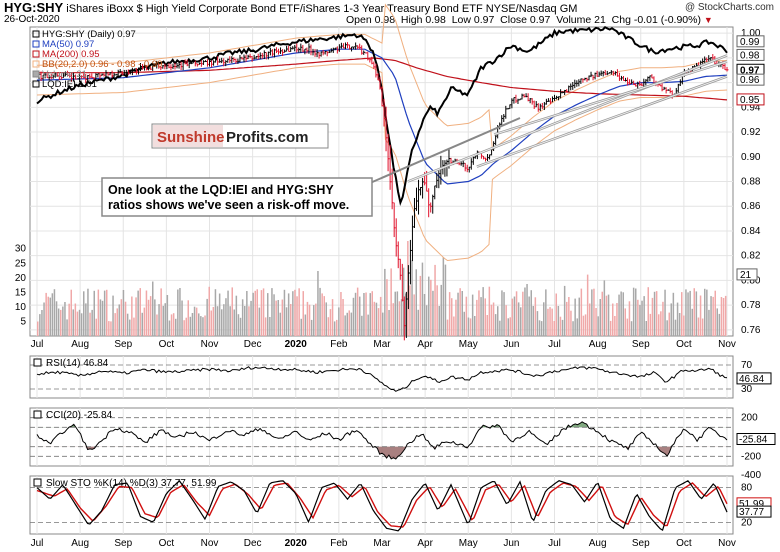 This screenshot has width=780, height=552. What do you see at coordinates (21, 278) in the screenshot?
I see `volume-tick-label: 20` at bounding box center [21, 278].